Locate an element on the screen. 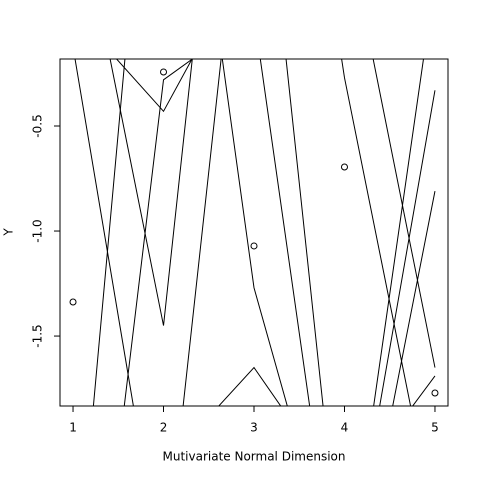 The height and width of the screenshot is (480, 480). y-axis-label: Y is located at coordinates (9, 232).